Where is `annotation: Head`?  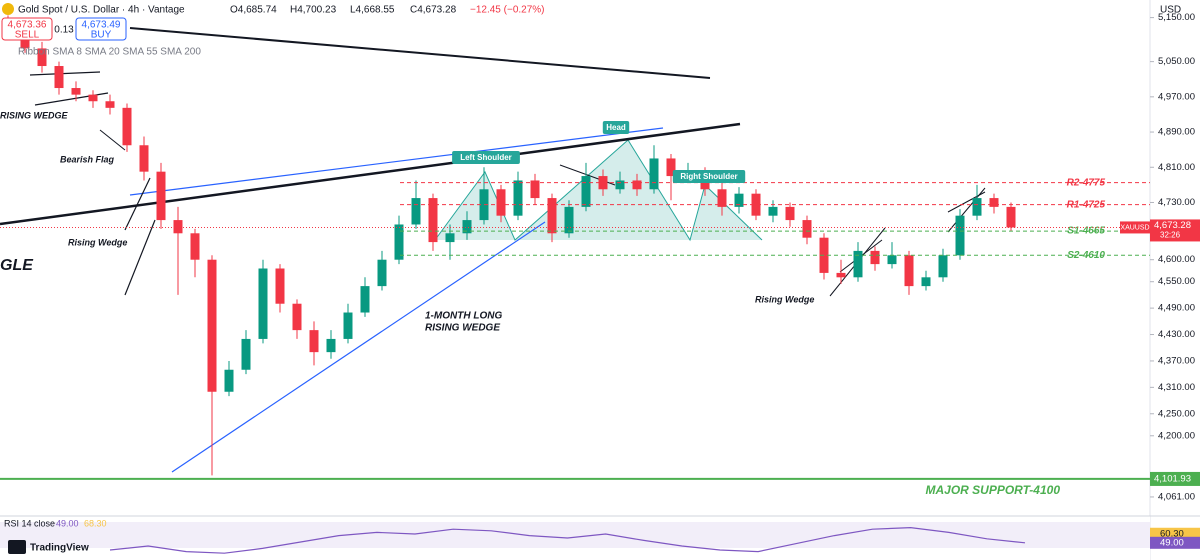 annotation: Head is located at coordinates (616, 127).